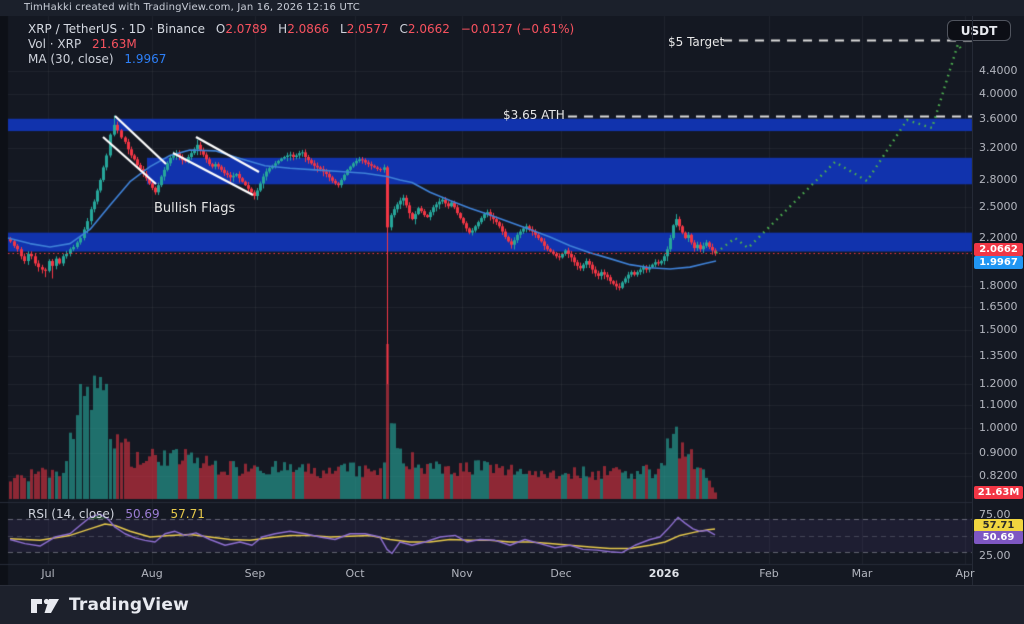  Describe the element at coordinates (965, 573) in the screenshot. I see `time-tick-label: Apr` at that location.